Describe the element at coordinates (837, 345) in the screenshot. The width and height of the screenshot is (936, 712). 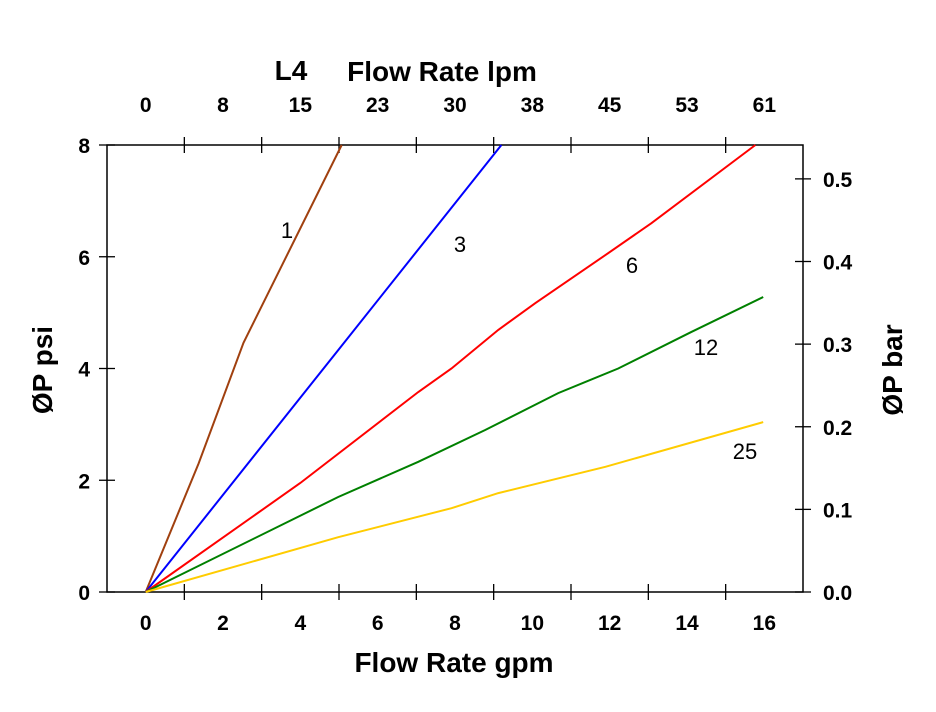
I see `y-right-tick-label: 0.3` at that location.